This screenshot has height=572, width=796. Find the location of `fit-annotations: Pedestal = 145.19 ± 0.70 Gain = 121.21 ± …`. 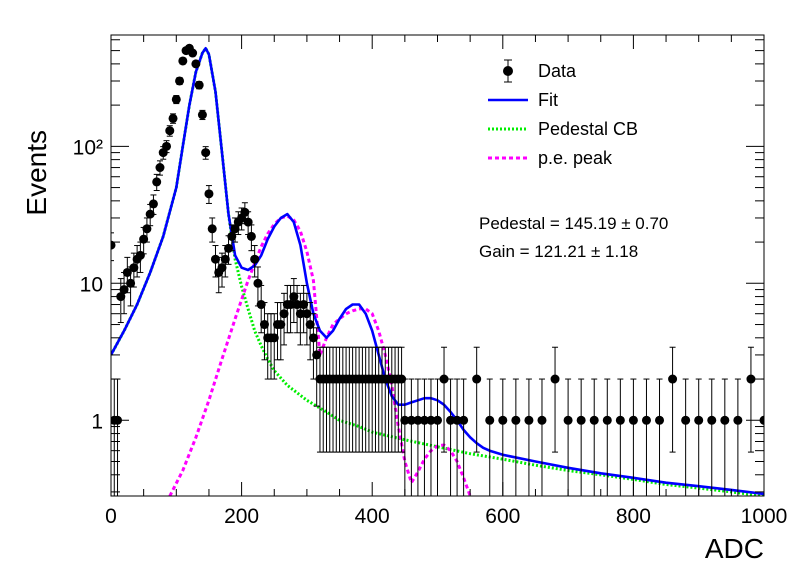

fit-annotations: Pedestal = 145.19 ± 0.70 Gain = 121.21 ± … is located at coordinates (573, 237).